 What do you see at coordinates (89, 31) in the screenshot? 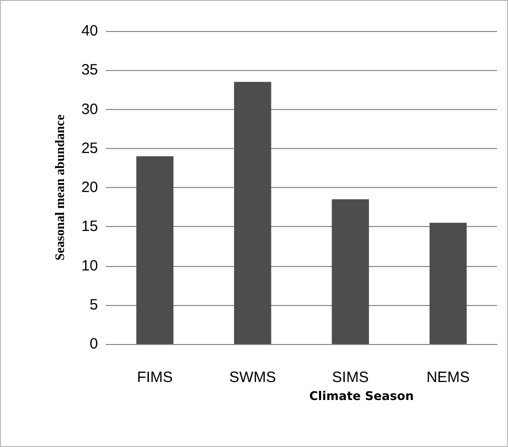
I see `y-tick-label: 40` at bounding box center [89, 31].